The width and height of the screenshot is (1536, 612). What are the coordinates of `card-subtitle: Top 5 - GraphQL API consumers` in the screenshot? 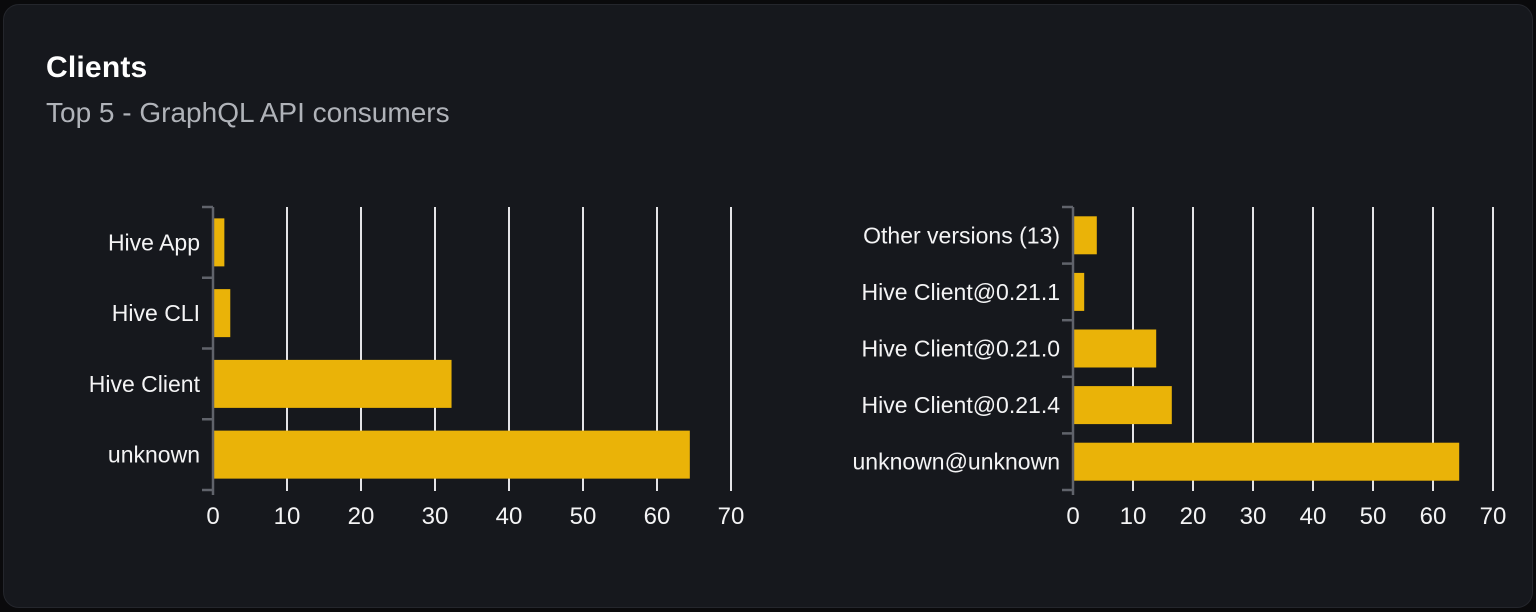 It's located at (248, 112).